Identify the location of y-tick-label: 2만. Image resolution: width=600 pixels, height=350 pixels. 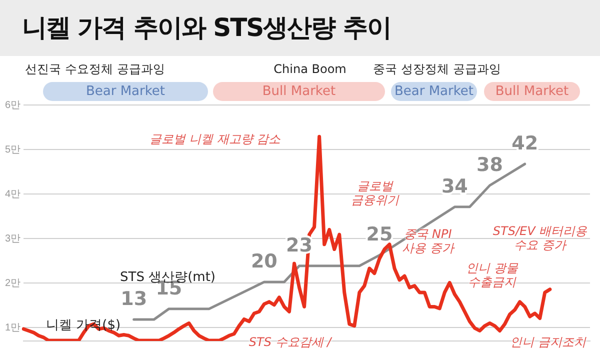
(13, 283).